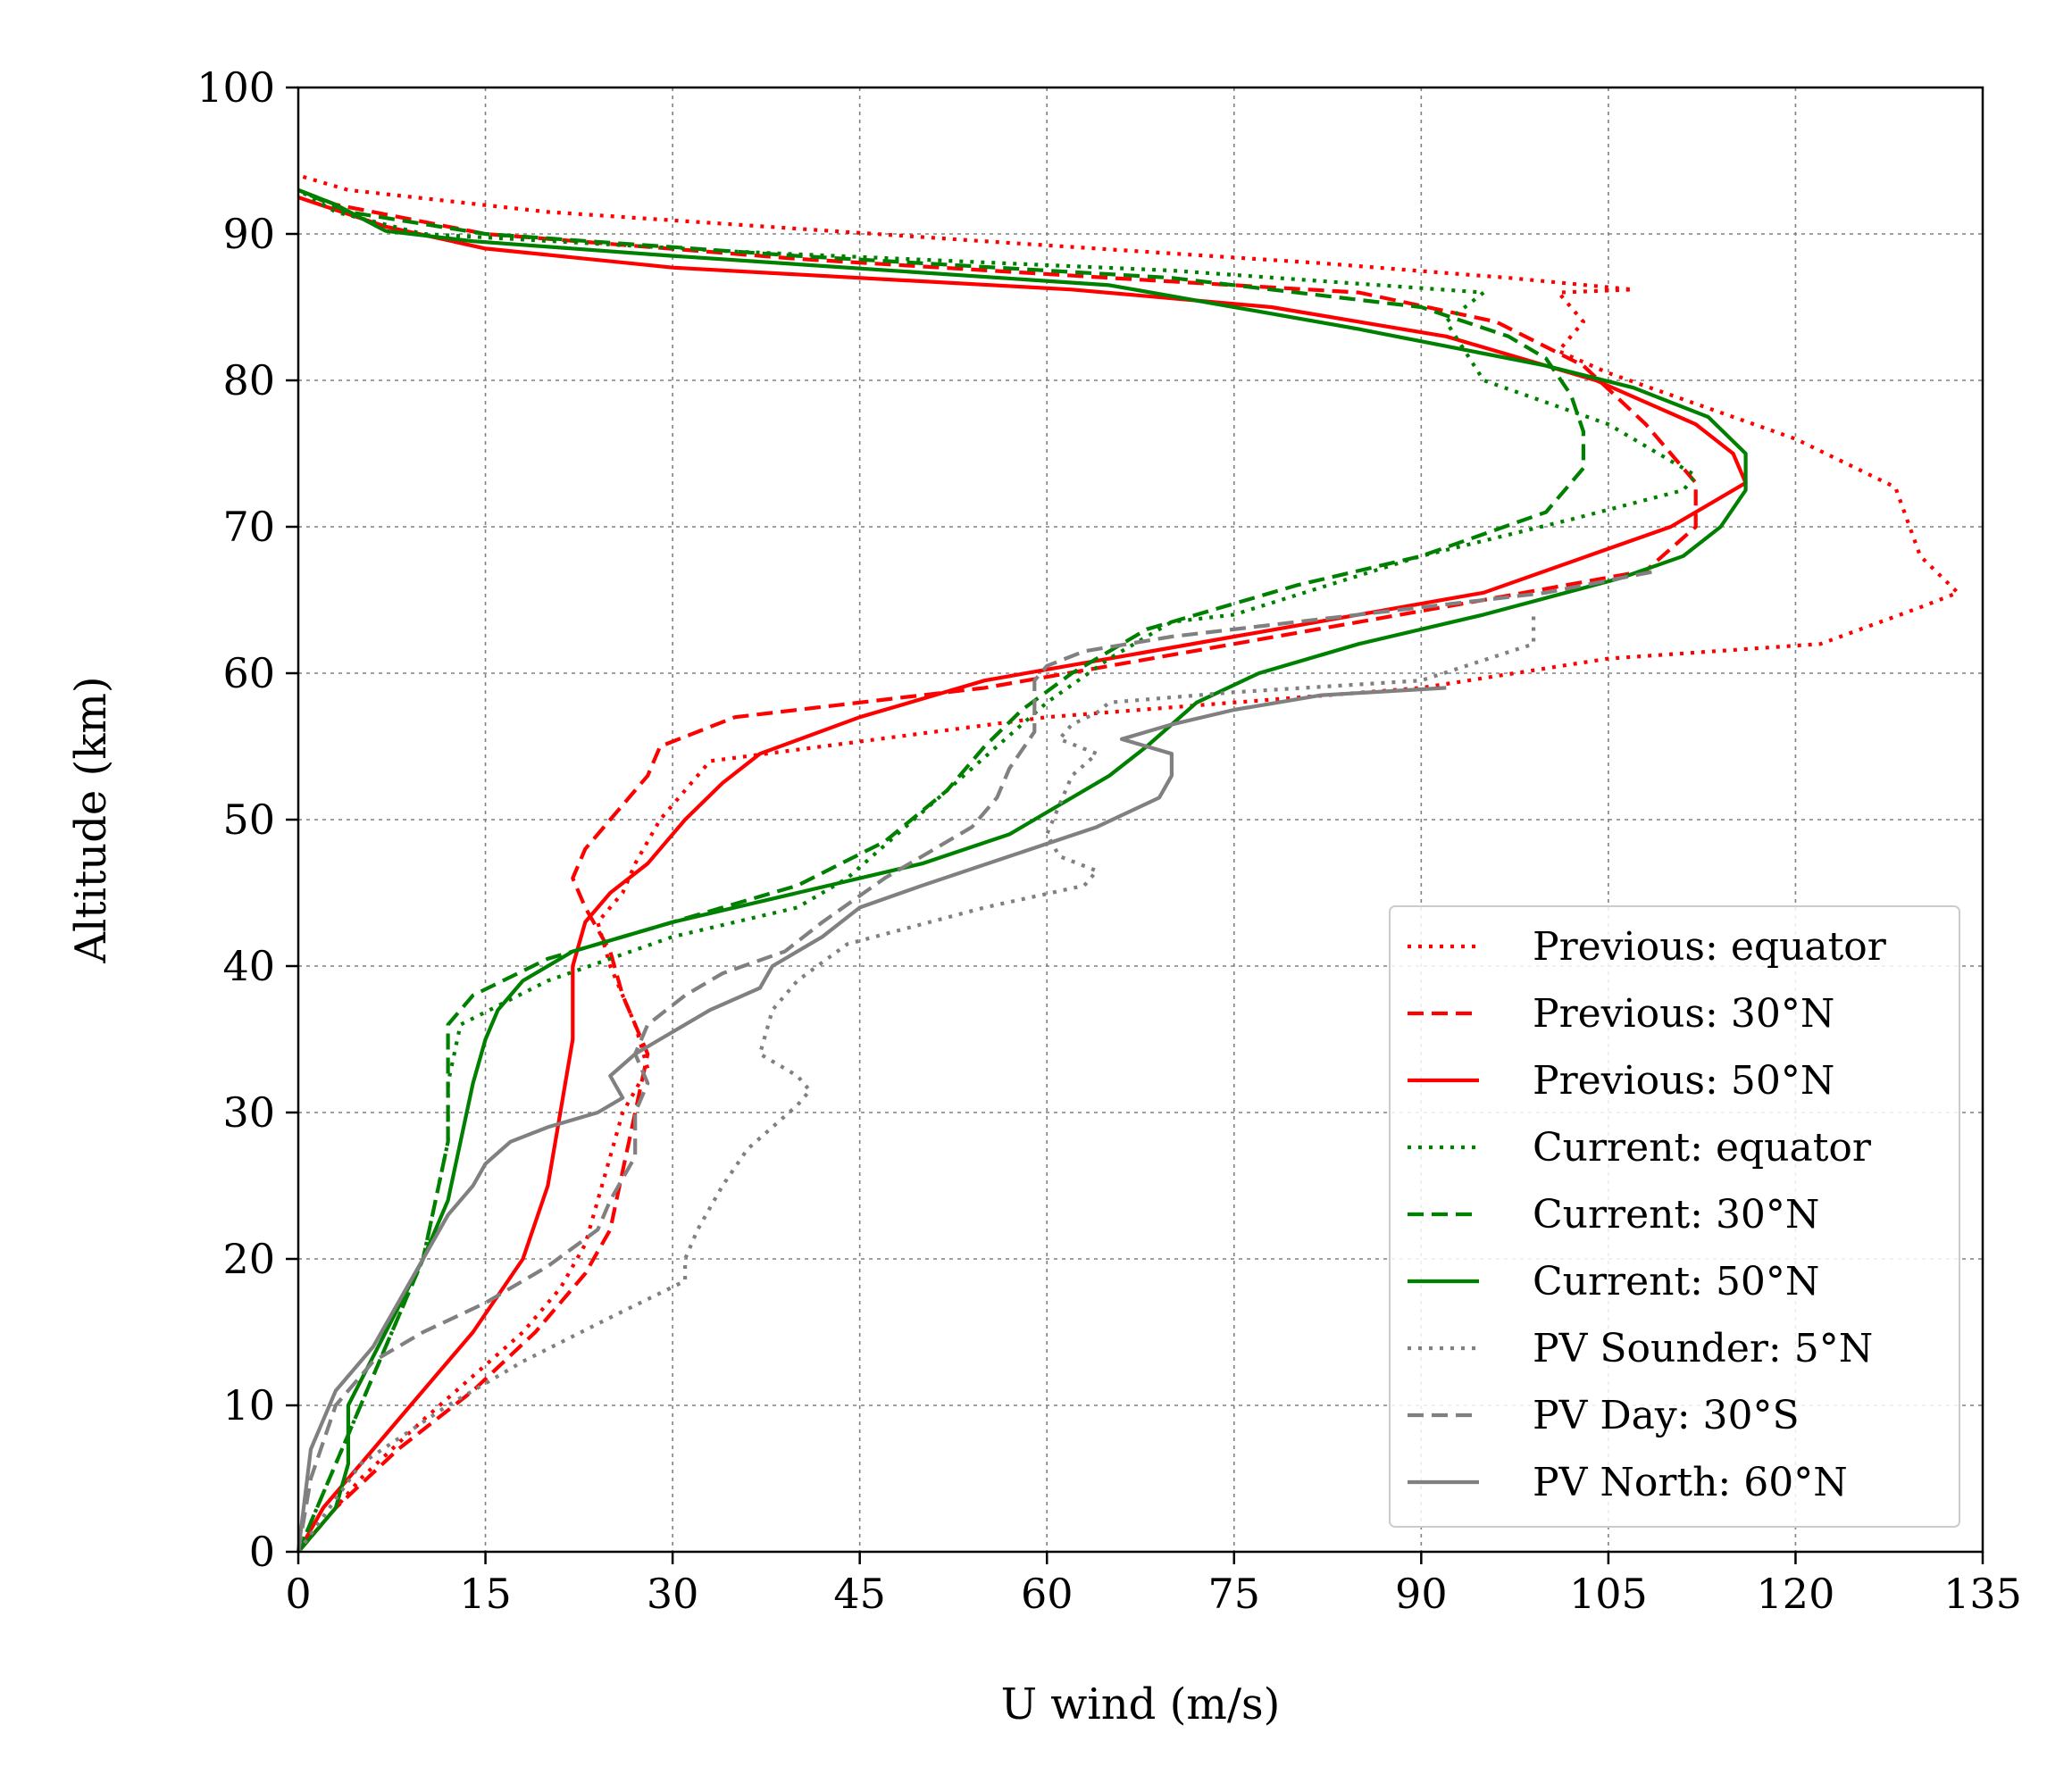 The height and width of the screenshot is (1775, 2072). I want to click on x-axis: 0 15 30 45 60 75 90 105 120 135, so click(1153, 1585).